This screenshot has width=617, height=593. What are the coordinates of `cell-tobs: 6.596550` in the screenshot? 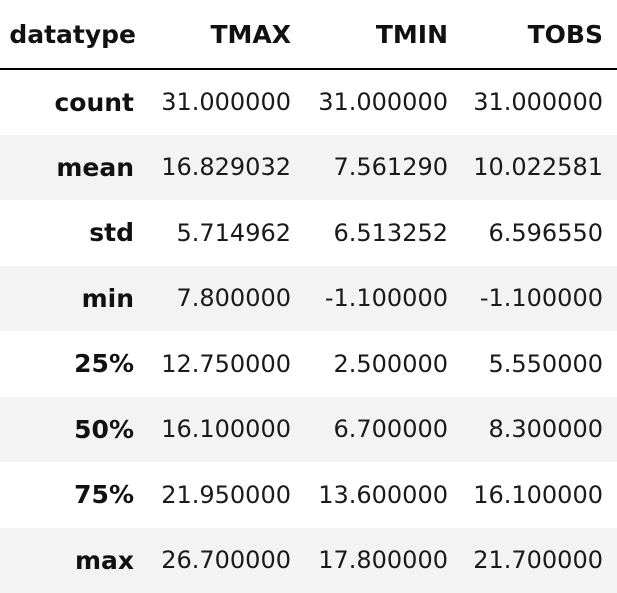 It's located at (539, 233).